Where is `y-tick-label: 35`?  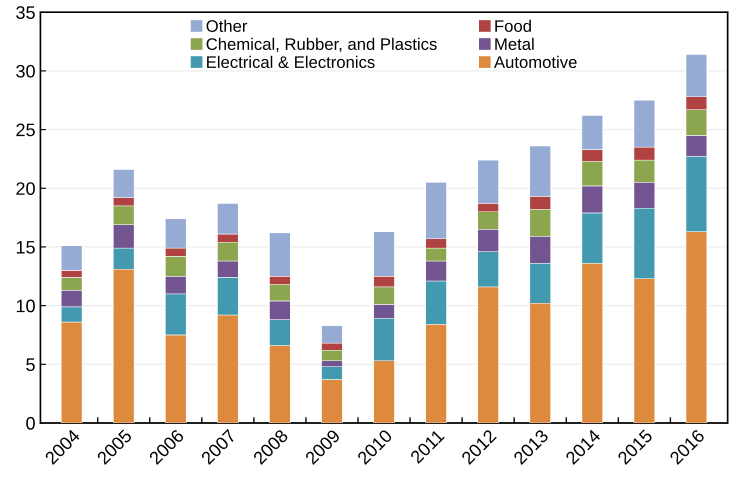
y-tick-label: 35 is located at coordinates (25, 12).